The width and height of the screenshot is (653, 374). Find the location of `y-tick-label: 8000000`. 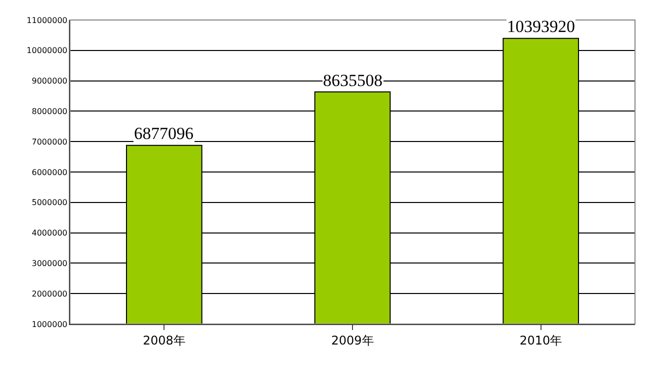

y-tick-label: 8000000 is located at coordinates (50, 111).